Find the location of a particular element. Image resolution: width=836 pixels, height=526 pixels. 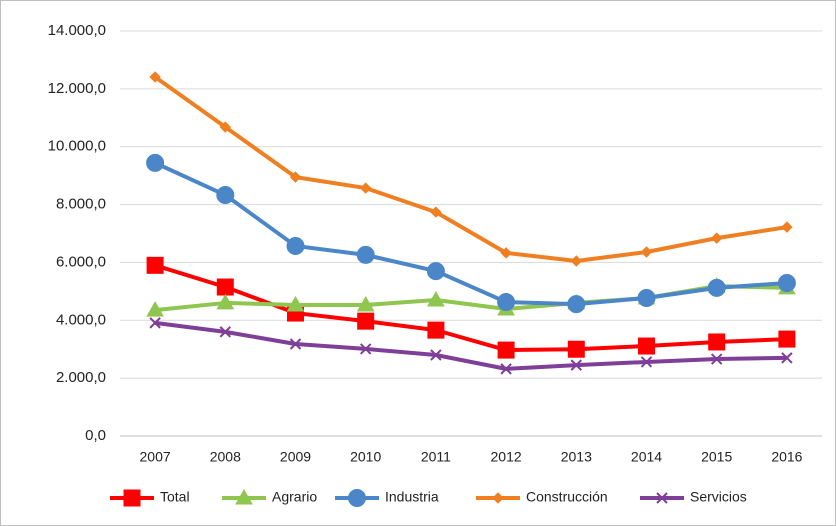

legend-label: Agrario is located at coordinates (294, 497).